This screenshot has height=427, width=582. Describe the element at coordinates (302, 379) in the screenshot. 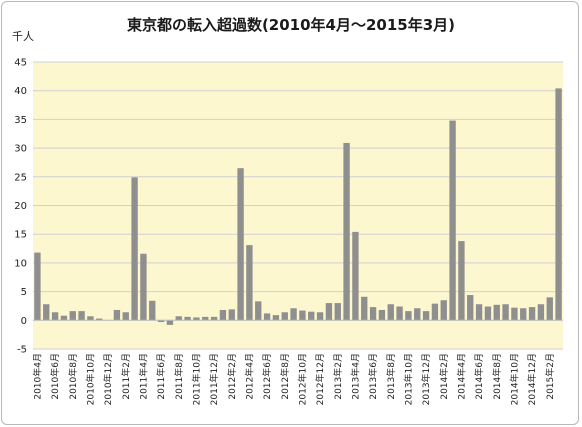

I see `x-tick-label: 2012年10月` at that location.